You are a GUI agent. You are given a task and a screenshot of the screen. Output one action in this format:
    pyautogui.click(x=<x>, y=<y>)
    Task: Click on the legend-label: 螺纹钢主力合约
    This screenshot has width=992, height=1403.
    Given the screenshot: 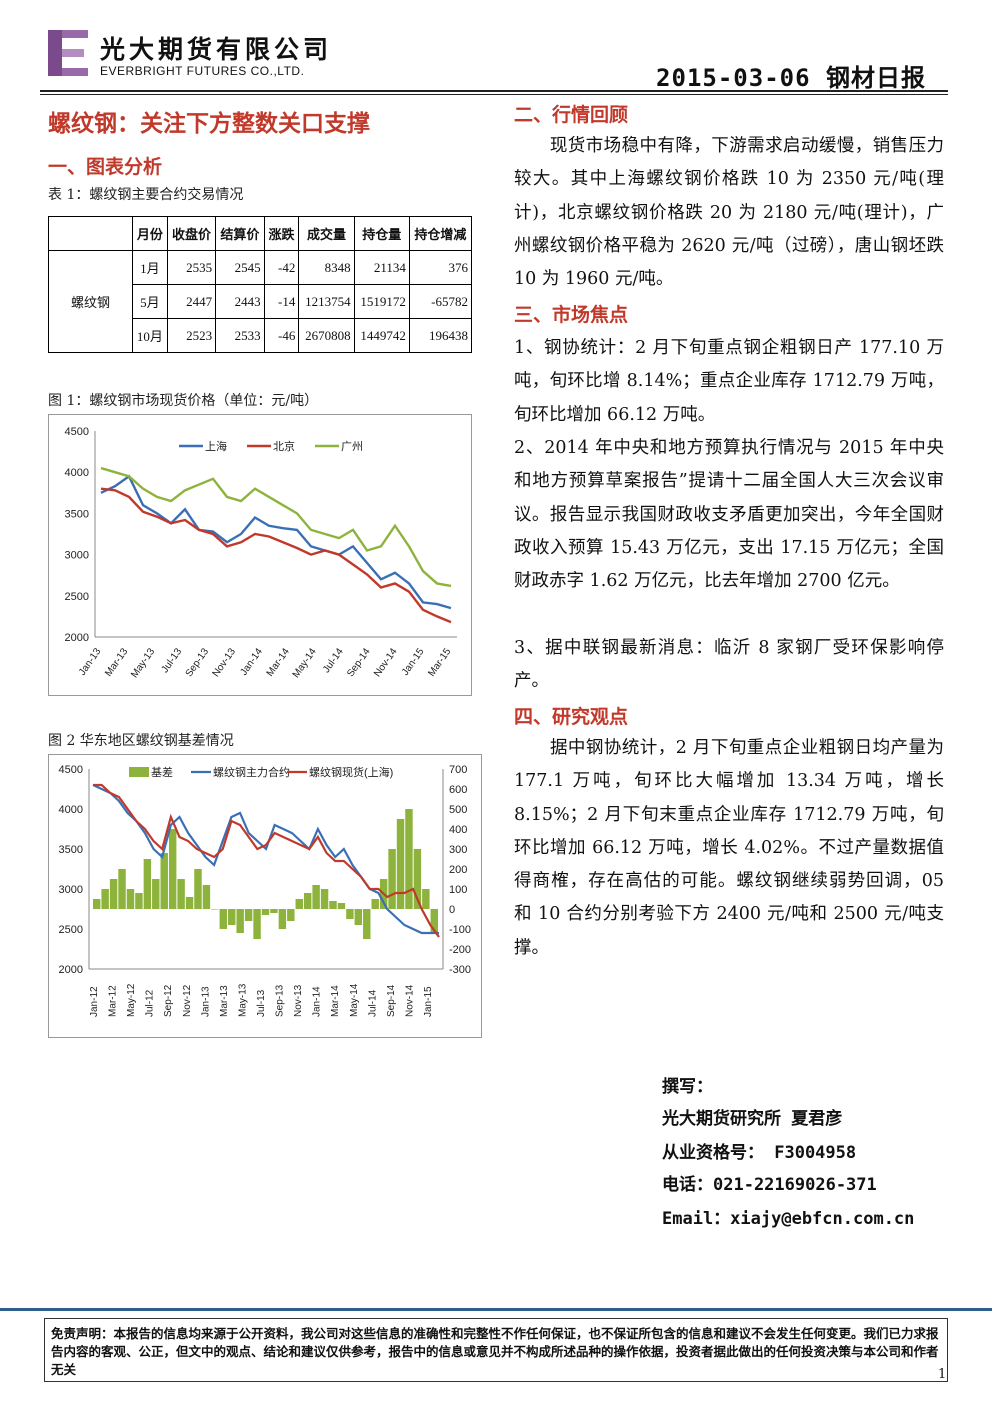 What is the action you would take?
    pyautogui.click(x=251, y=772)
    